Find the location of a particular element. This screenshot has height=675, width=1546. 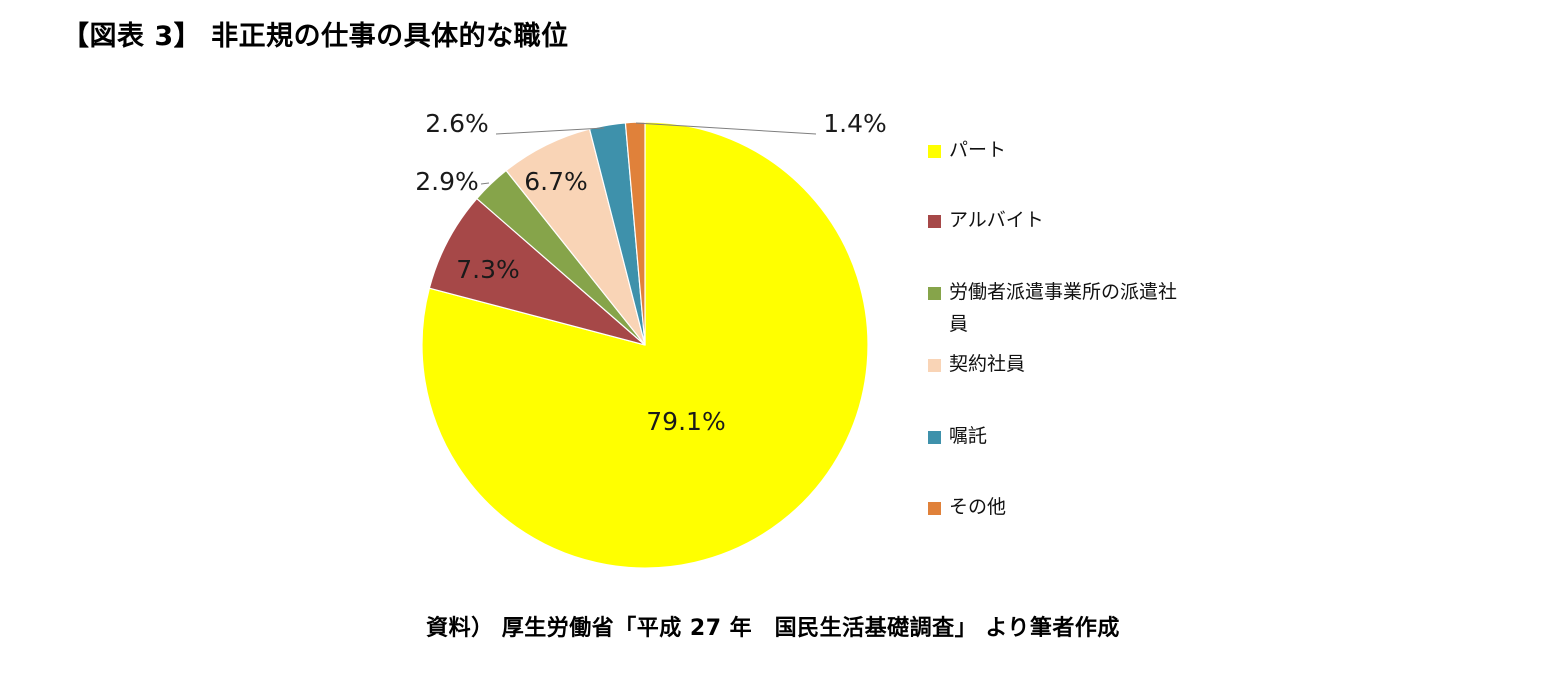

legend-label: アルバイト is located at coordinates (996, 220).